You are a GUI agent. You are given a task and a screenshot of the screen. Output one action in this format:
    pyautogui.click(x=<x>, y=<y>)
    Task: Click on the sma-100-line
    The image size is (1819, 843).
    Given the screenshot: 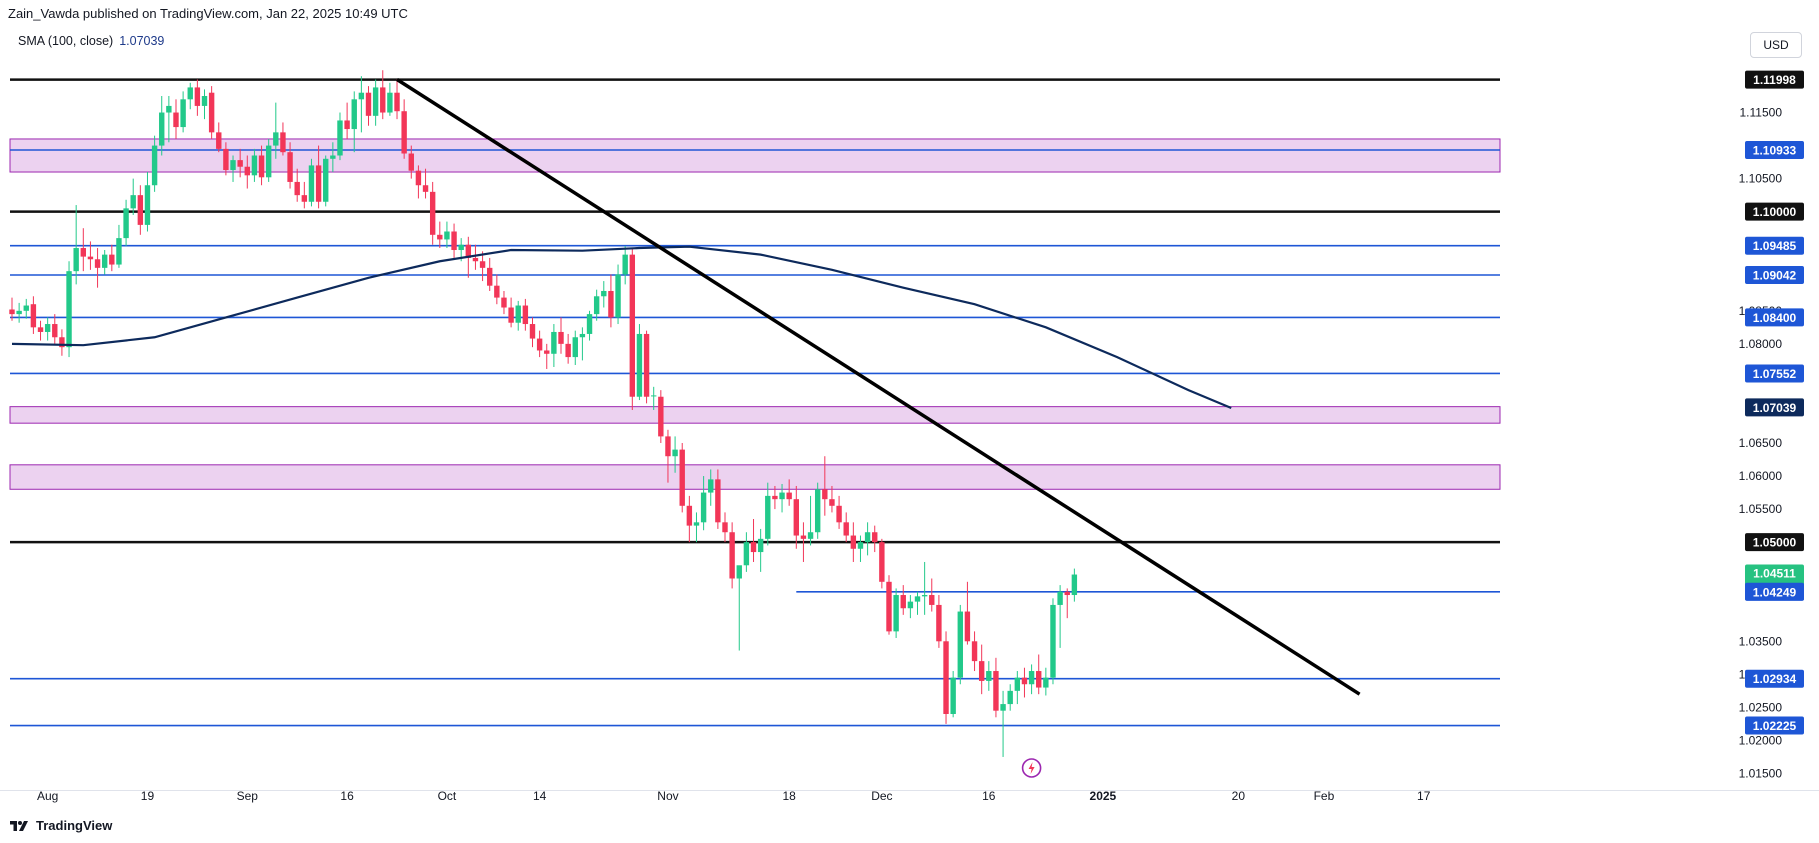 What is the action you would take?
    pyautogui.click(x=621, y=327)
    